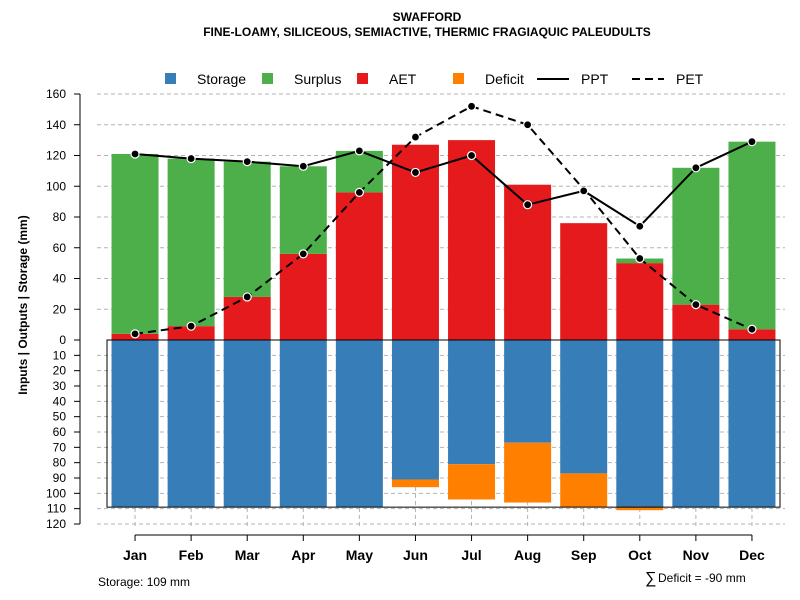  What do you see at coordinates (267, 78) in the screenshot?
I see `legend-swatch-surplus` at bounding box center [267, 78].